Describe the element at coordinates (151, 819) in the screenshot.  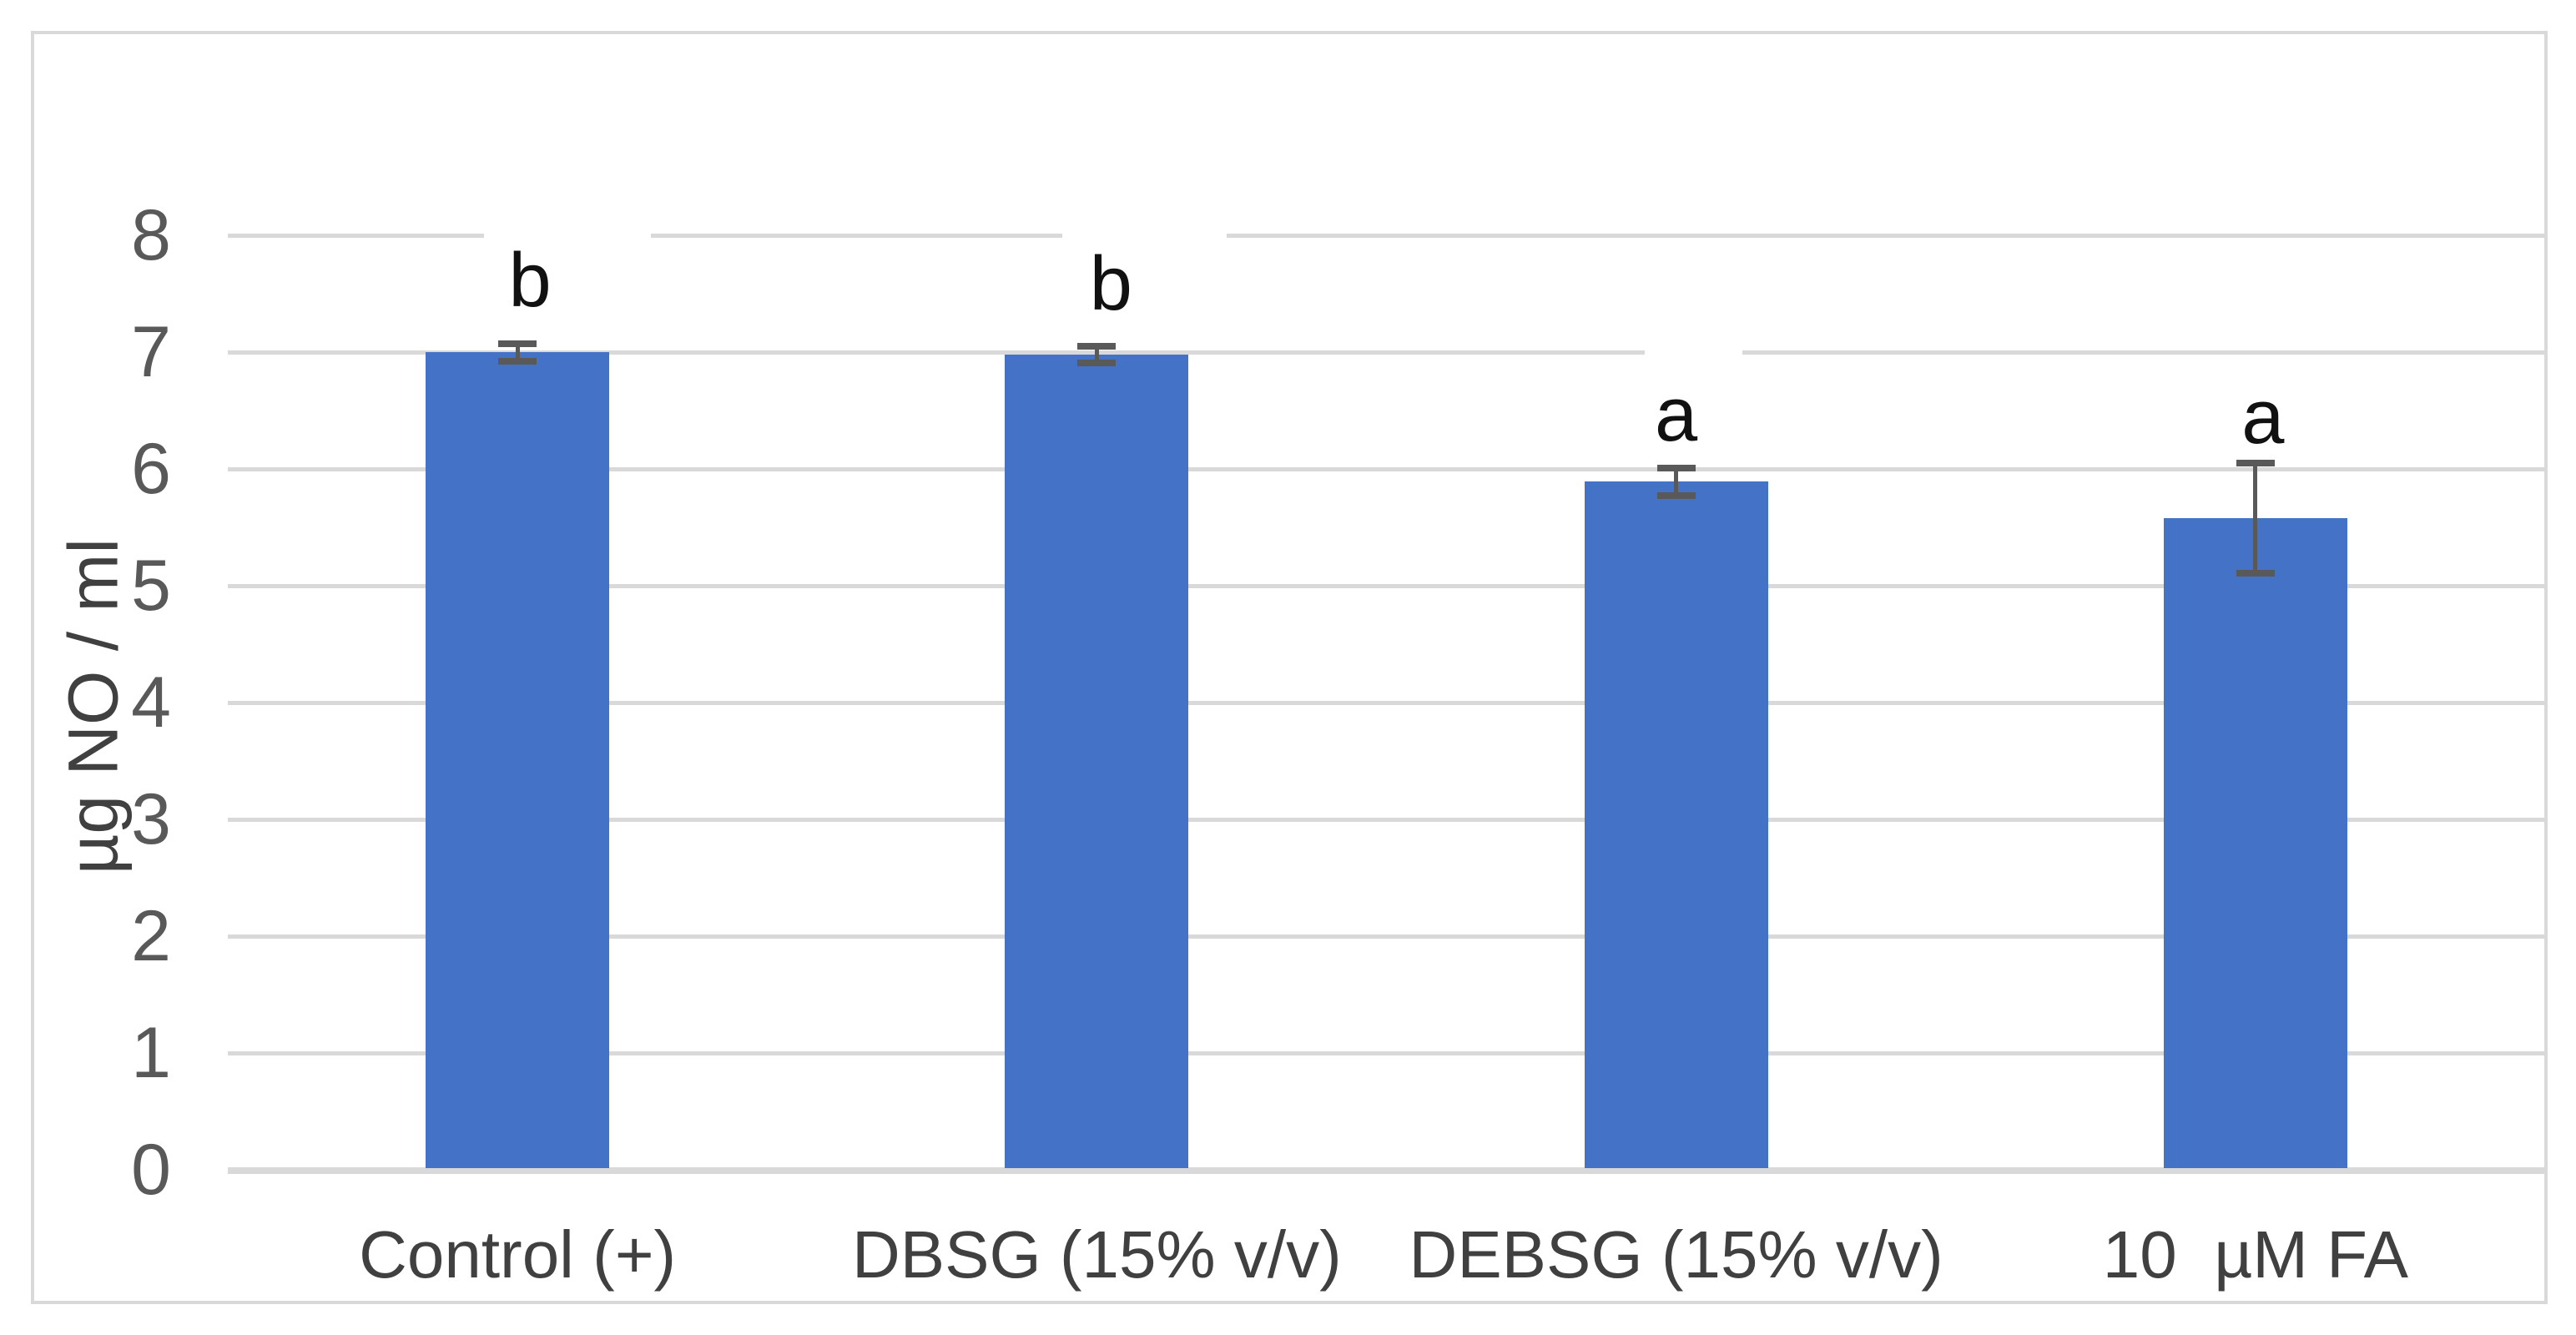
I see `y-tick-label-3: 3` at that location.